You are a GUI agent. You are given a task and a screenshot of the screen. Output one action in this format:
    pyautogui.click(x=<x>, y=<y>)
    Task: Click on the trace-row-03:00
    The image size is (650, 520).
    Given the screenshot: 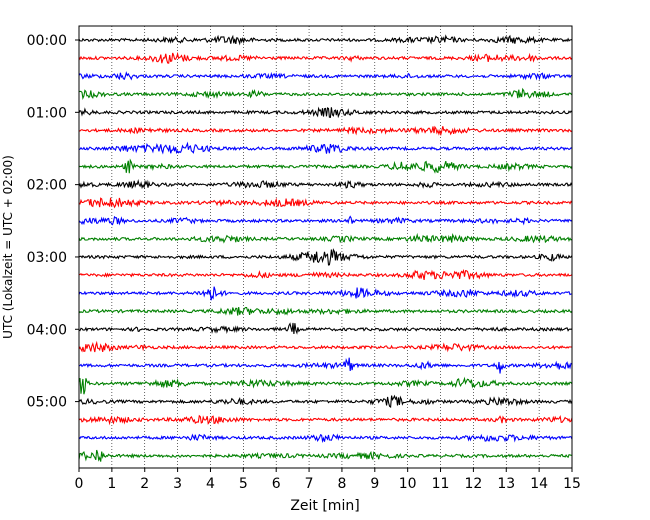 What is the action you would take?
    pyautogui.click(x=325, y=257)
    